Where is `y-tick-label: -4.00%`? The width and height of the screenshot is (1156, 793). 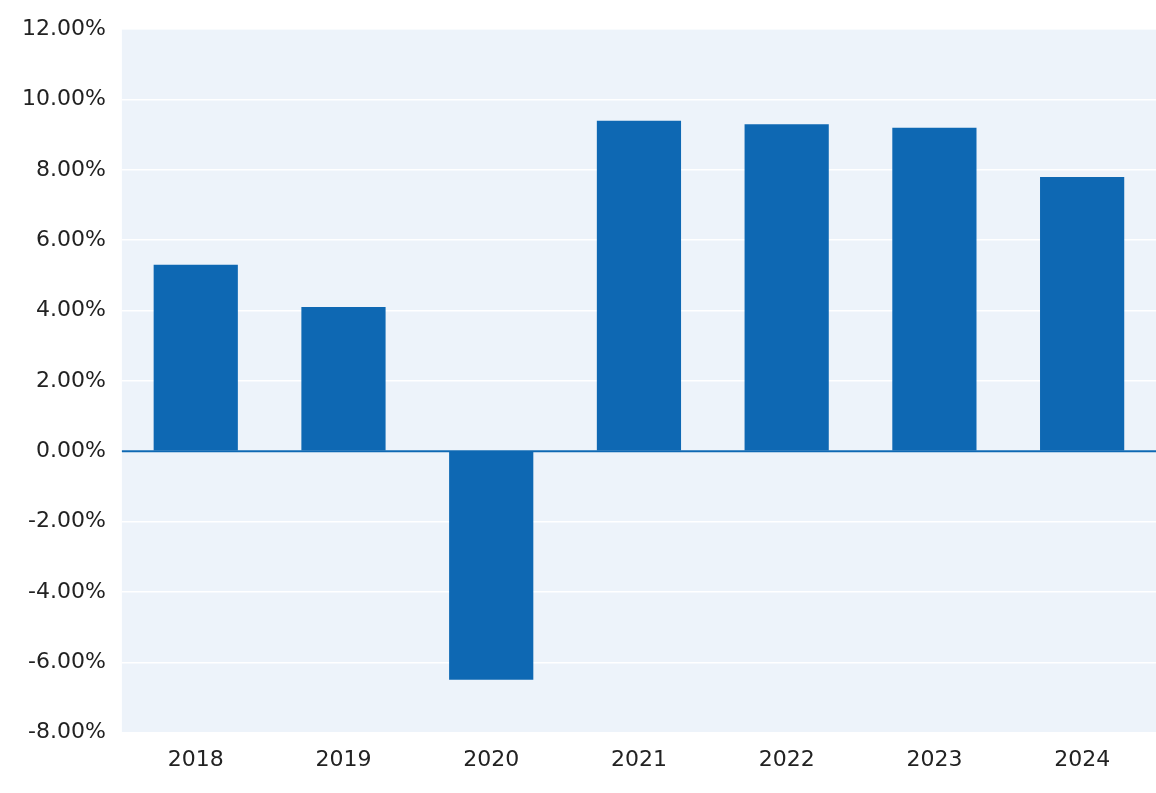 y-tick-label: -4.00% is located at coordinates (67, 590).